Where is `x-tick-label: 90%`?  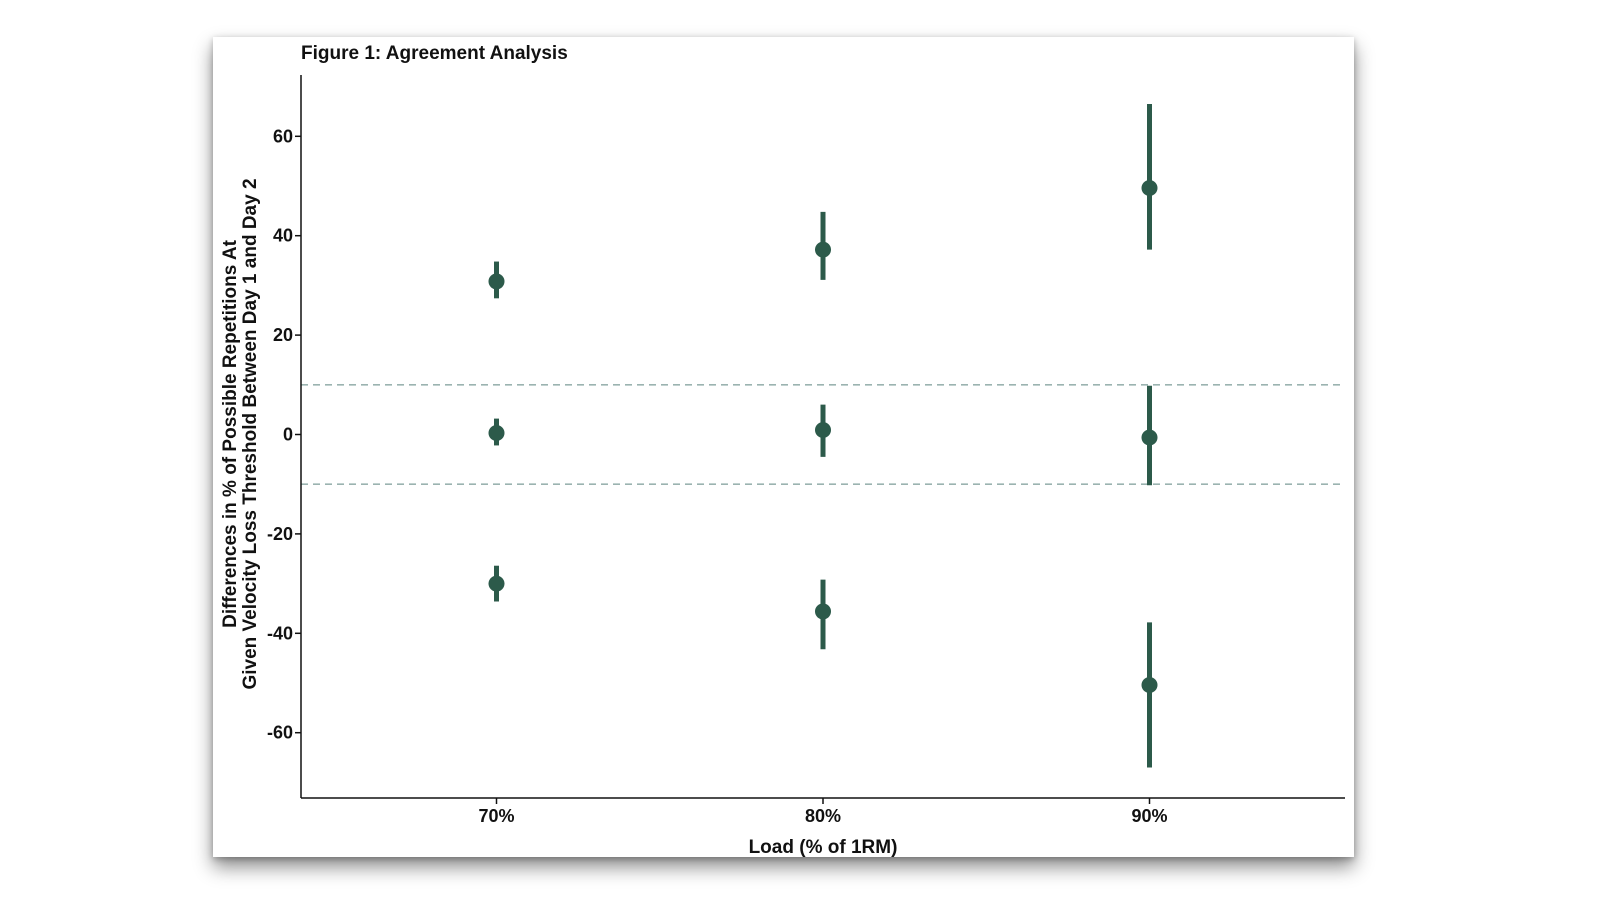 x-tick-label: 90% is located at coordinates (1149, 816).